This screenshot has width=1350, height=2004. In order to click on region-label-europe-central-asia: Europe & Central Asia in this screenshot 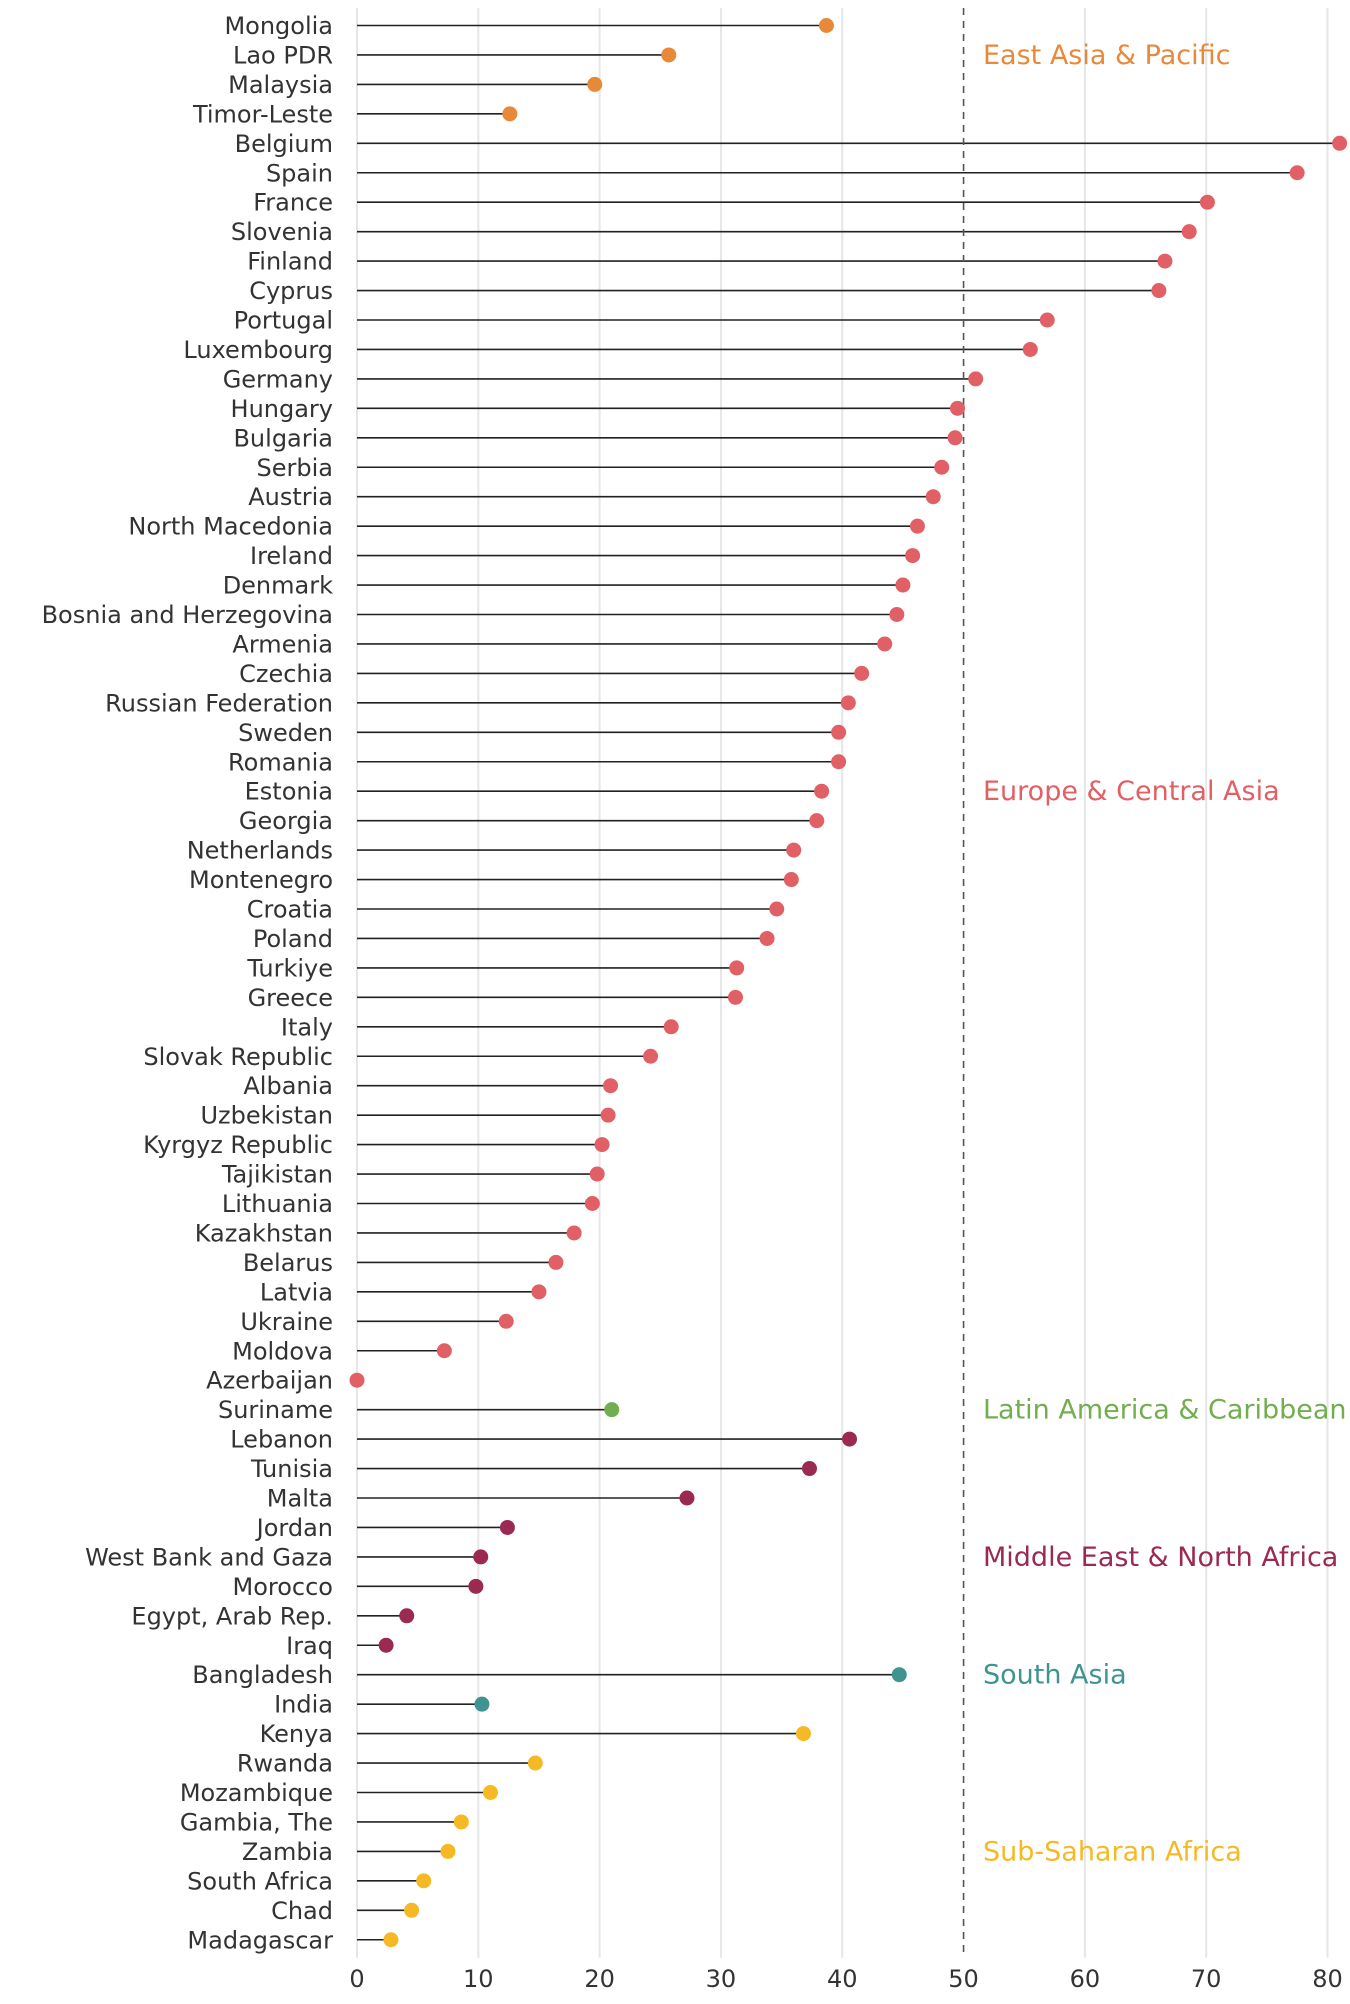, I will do `click(1131, 791)`.